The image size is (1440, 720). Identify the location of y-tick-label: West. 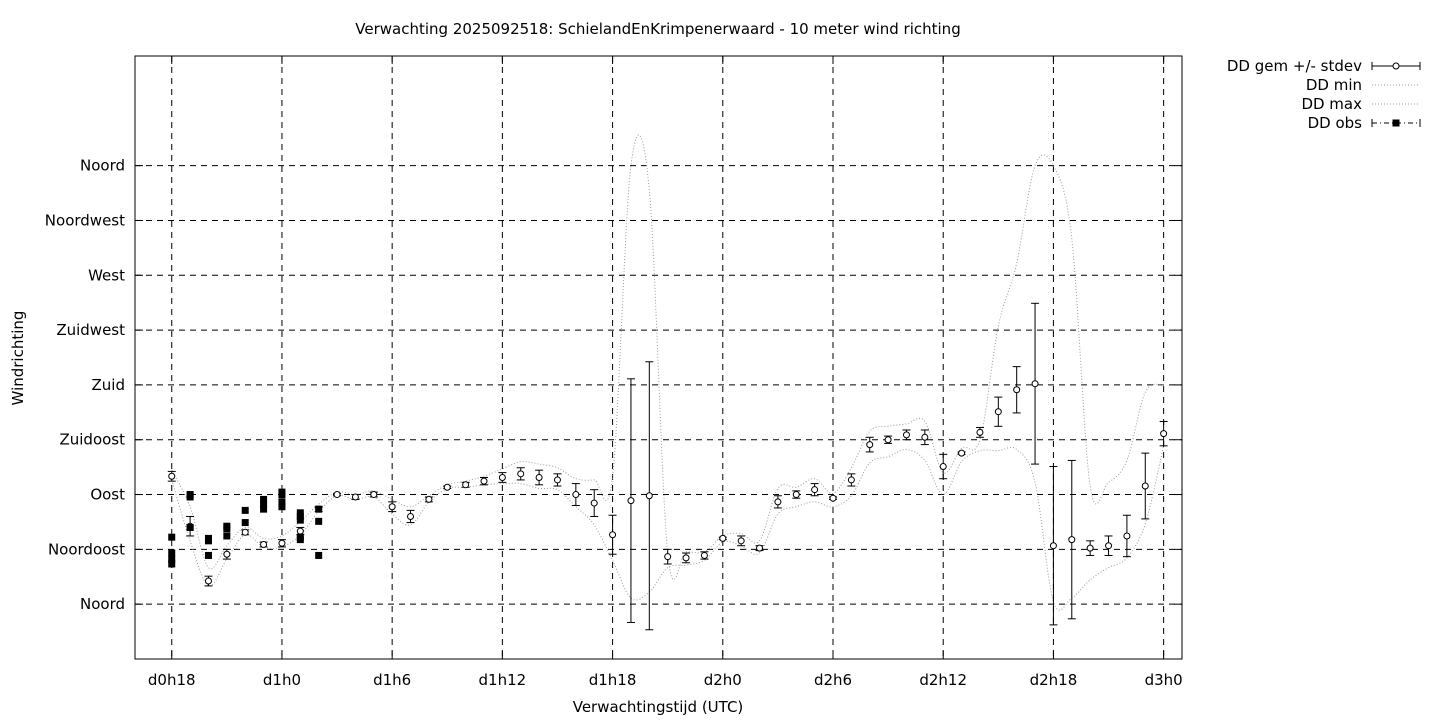
(106, 275).